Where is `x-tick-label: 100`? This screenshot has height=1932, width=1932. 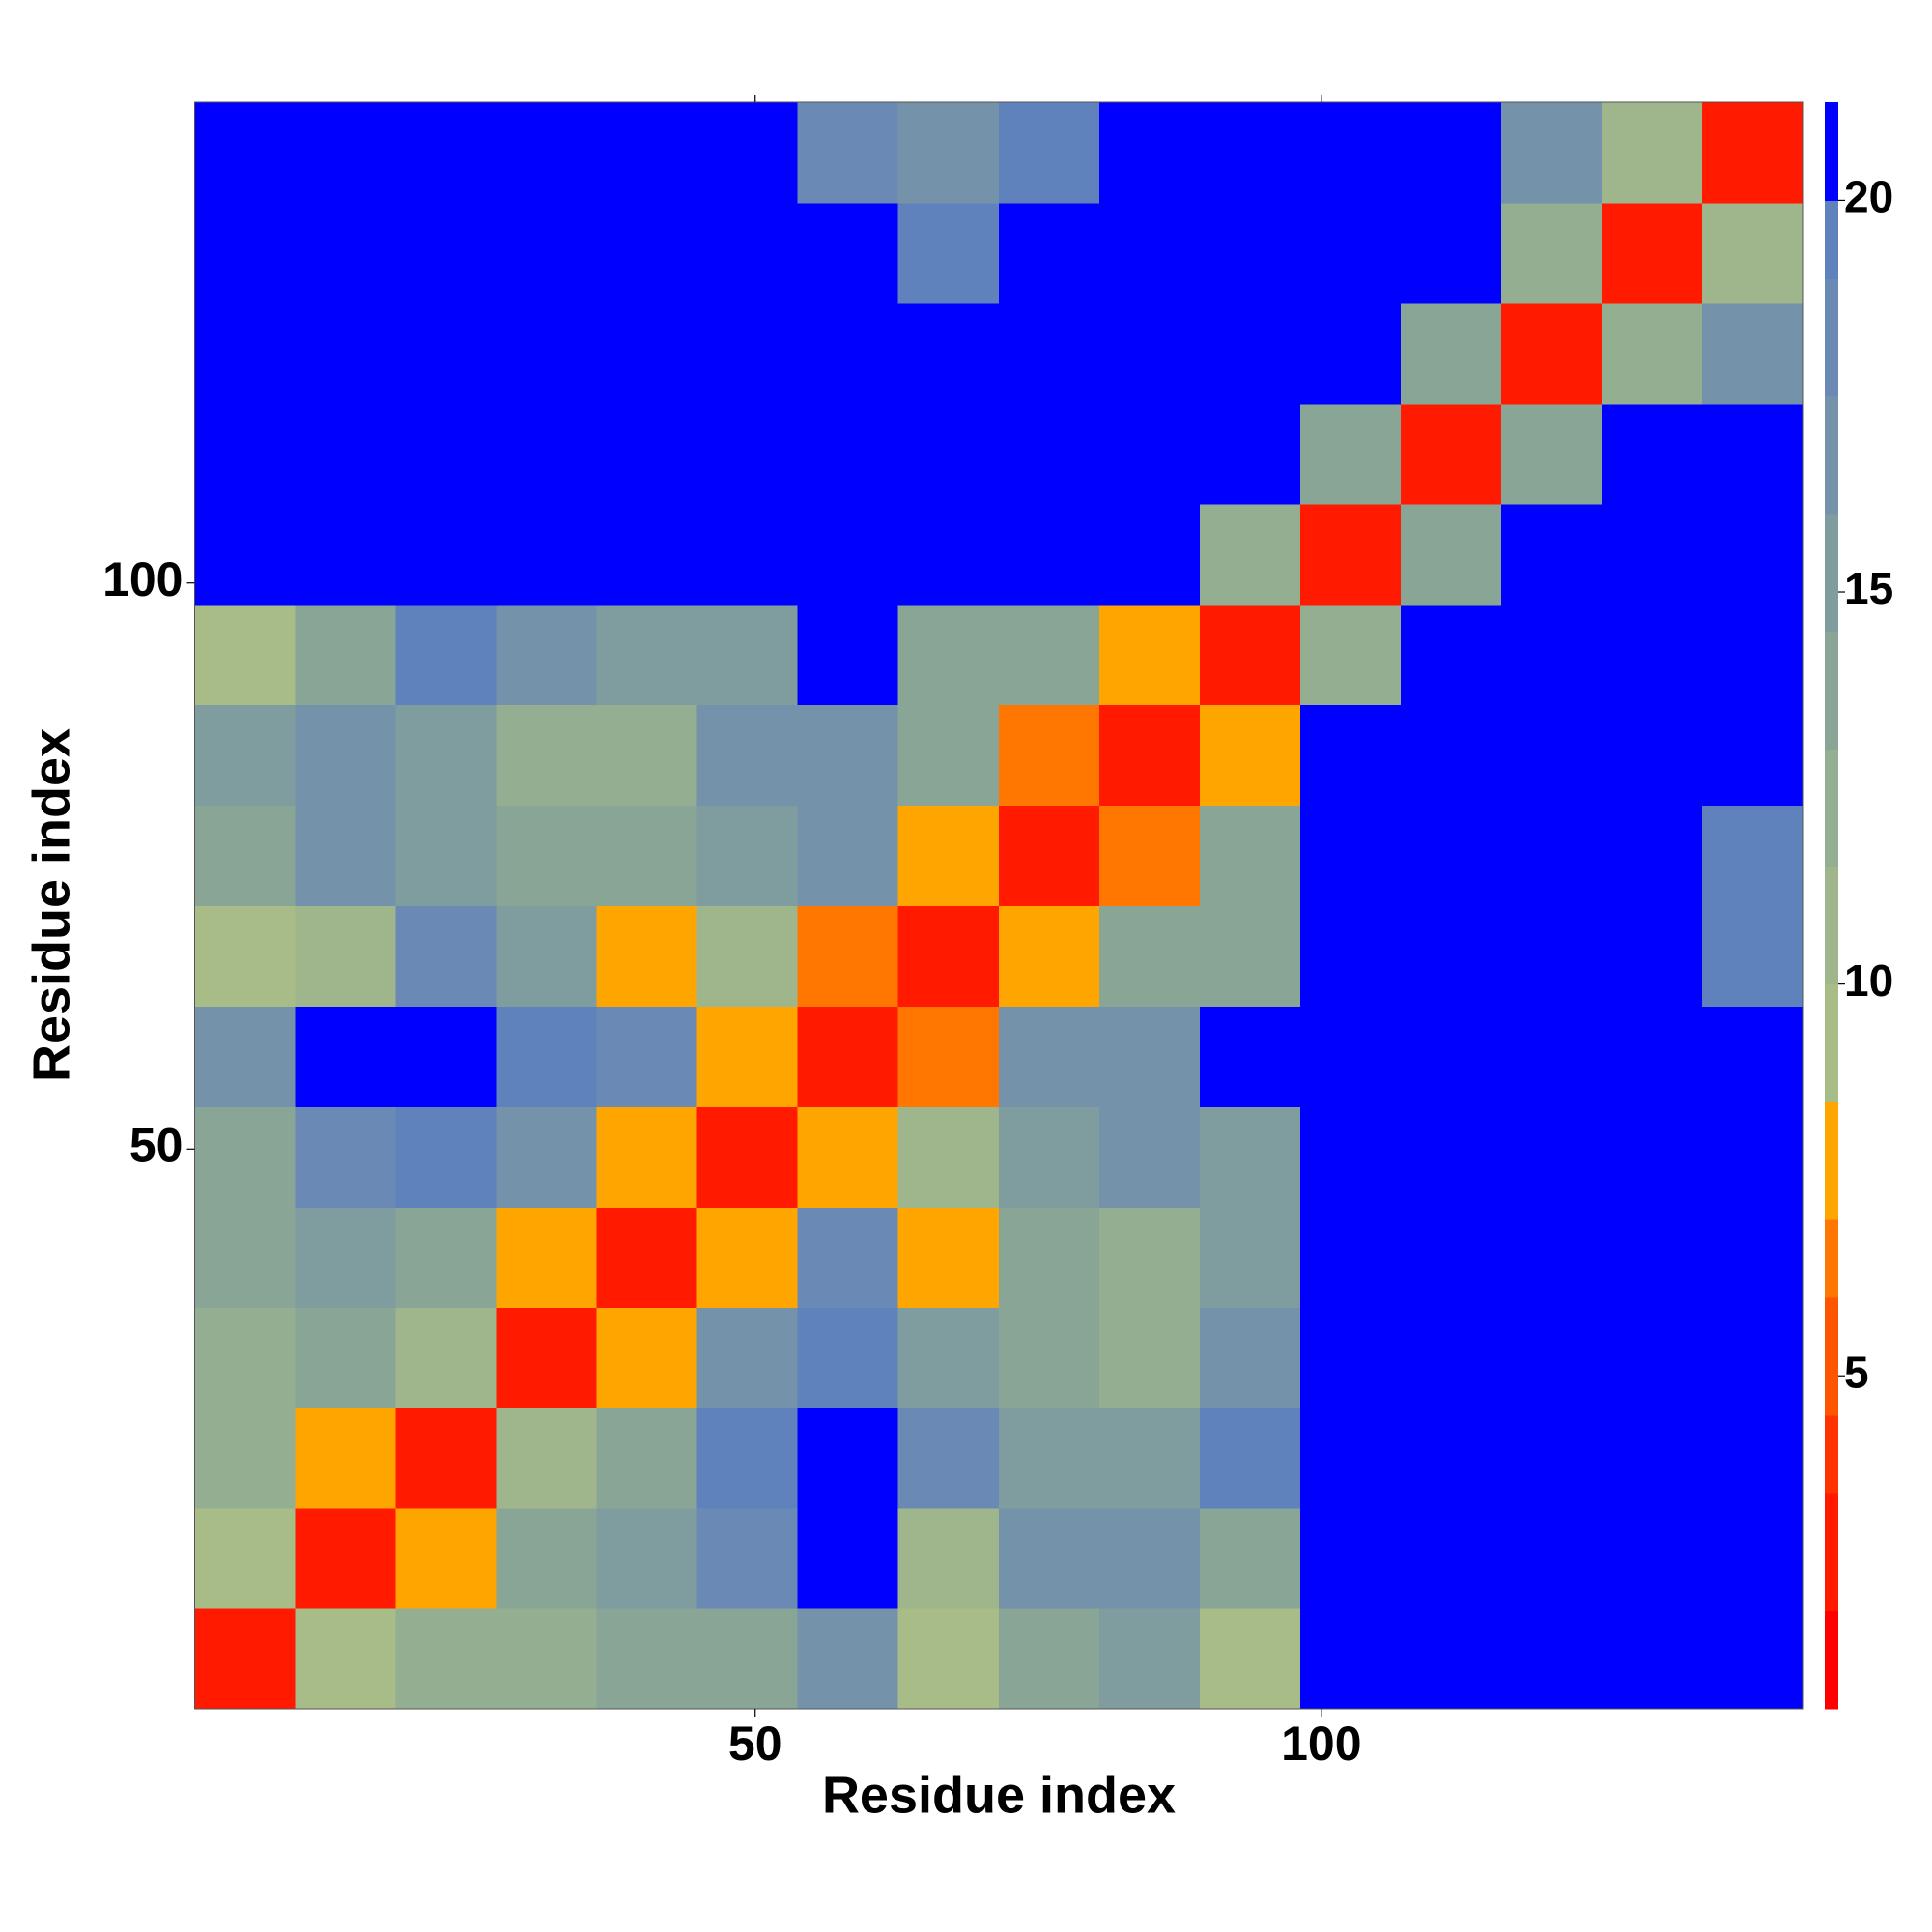 x-tick-label: 100 is located at coordinates (1321, 1744).